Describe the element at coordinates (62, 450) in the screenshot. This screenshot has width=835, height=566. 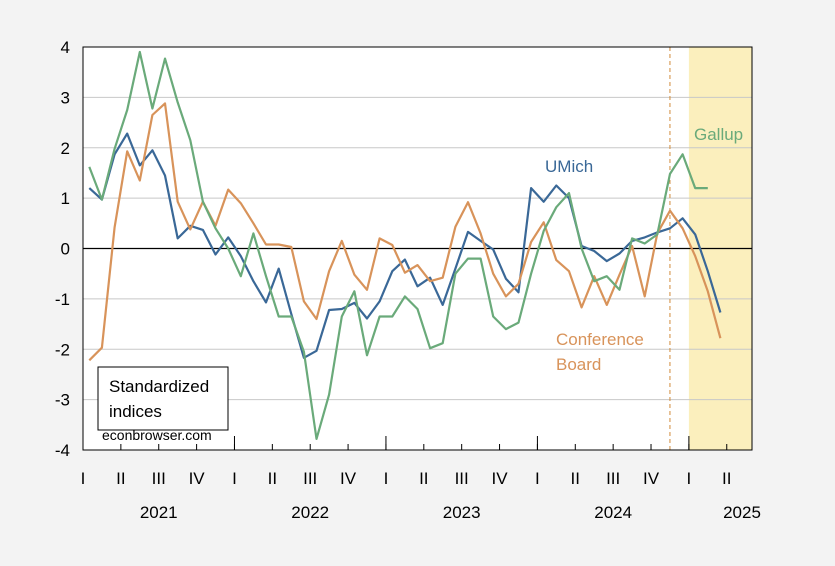
I see `y-tick-label: -4` at that location.